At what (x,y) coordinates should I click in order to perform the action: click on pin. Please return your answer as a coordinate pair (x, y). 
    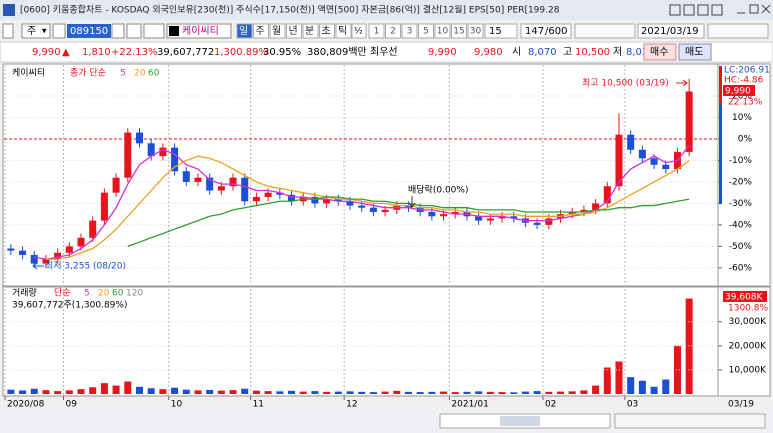
    Looking at the image, I should click on (8, 31).